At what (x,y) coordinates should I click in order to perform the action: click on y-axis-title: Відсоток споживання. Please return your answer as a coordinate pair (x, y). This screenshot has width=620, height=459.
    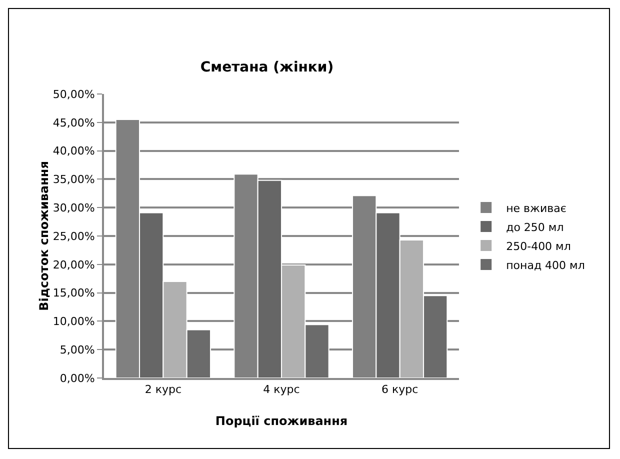
    Looking at the image, I should click on (43, 236).